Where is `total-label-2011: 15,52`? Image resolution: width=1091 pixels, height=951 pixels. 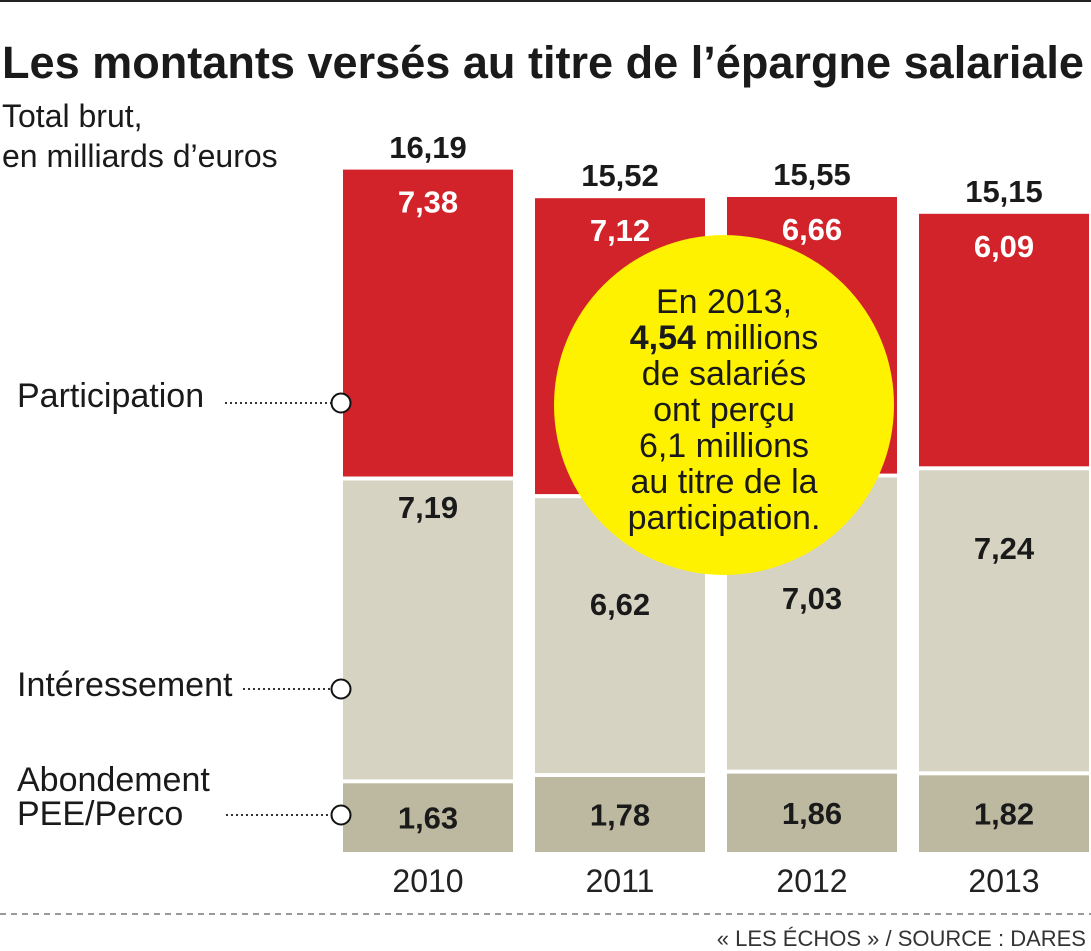
total-label-2011: 15,52 is located at coordinates (620, 175).